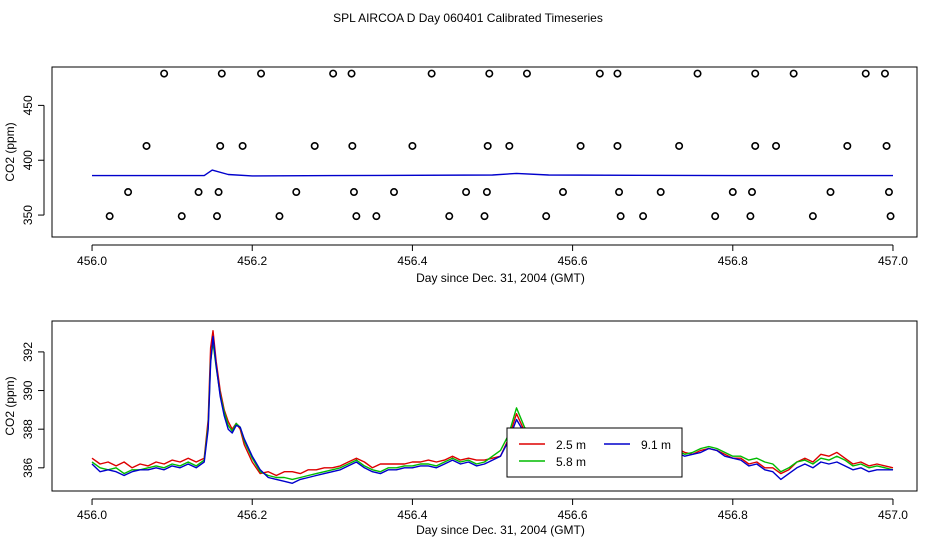 Image resolution: width=936 pixels, height=540 pixels. What do you see at coordinates (733, 515) in the screenshot?
I see `bottom-x-tick-label: 456.8` at bounding box center [733, 515].